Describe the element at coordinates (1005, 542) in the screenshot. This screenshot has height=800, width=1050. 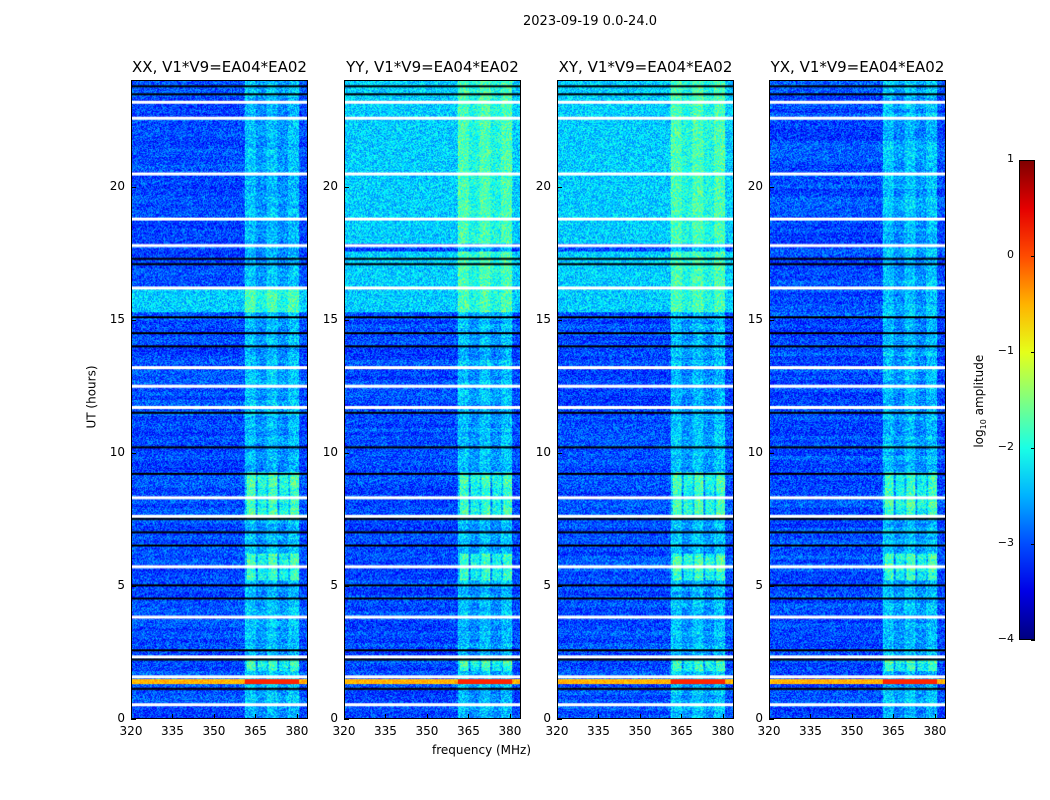
I see `colorbar-tick-label: −3` at that location.